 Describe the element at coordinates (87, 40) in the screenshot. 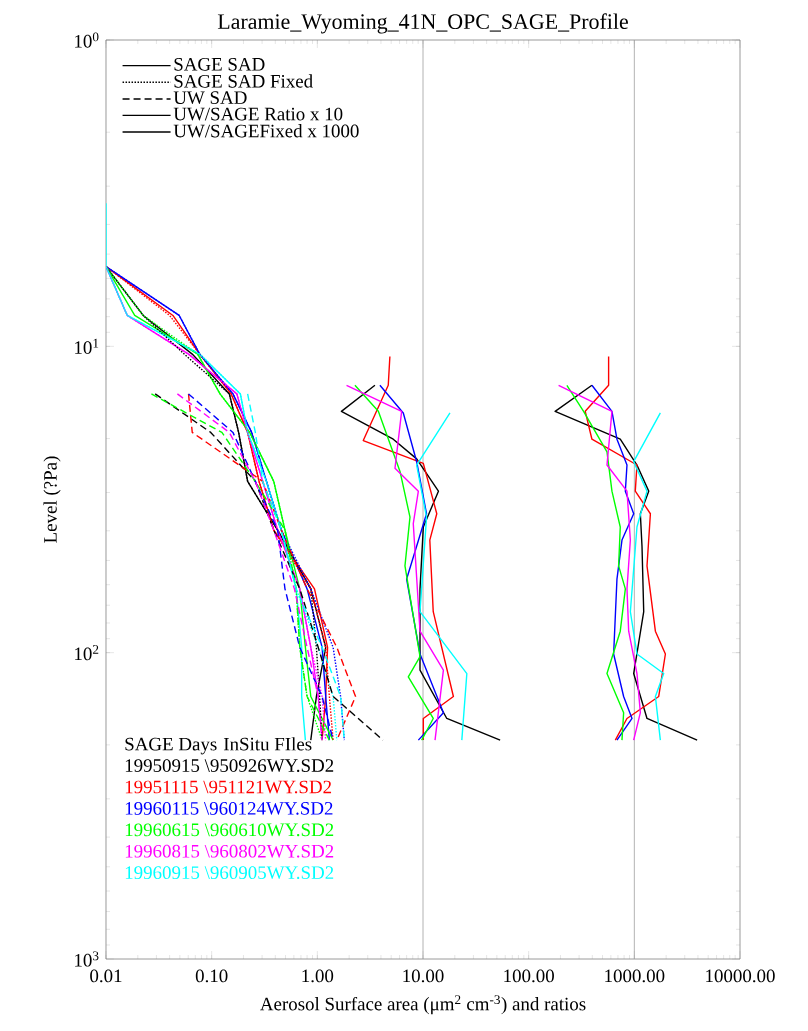

I see `y-tick-label: 10$^{0}$` at that location.